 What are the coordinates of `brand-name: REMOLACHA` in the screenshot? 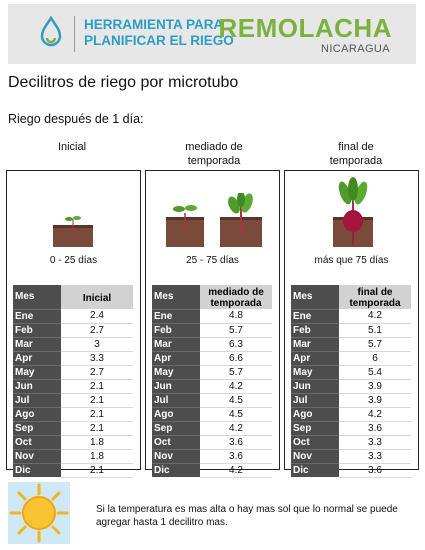 It's located at (305, 28).